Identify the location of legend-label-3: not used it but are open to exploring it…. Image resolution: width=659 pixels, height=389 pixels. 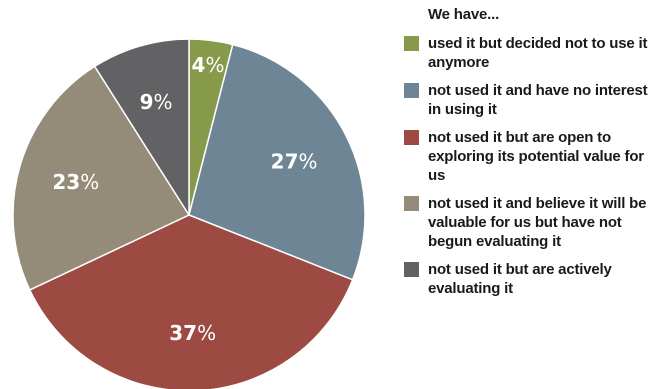
(536, 156).